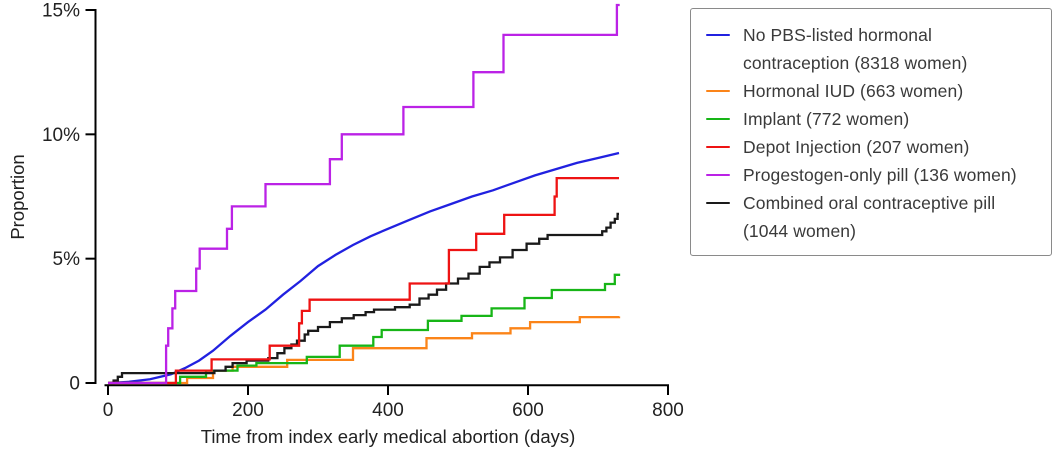 Image resolution: width=1064 pixels, height=459 pixels. I want to click on legend-item: Progestogen-only pill (136 women), so click(873, 175).